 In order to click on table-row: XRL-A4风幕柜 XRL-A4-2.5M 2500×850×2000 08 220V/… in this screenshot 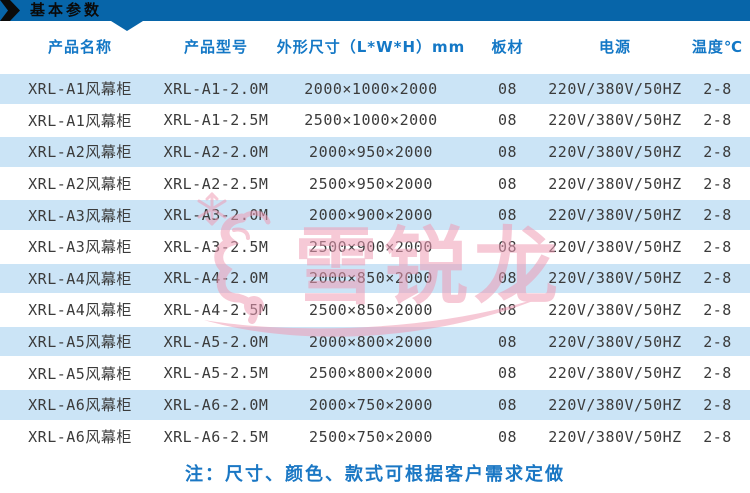, I will do `click(375, 310)`.